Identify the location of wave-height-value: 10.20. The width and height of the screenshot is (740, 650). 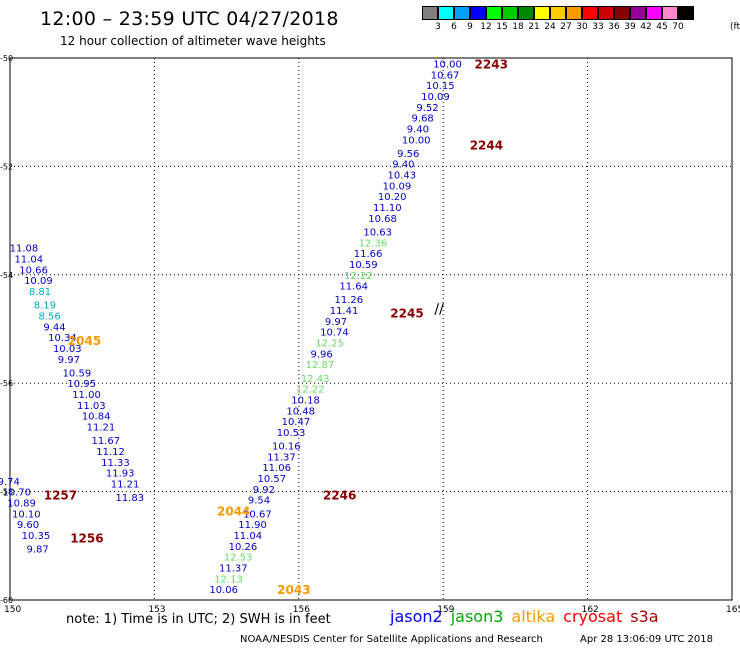
(392, 197).